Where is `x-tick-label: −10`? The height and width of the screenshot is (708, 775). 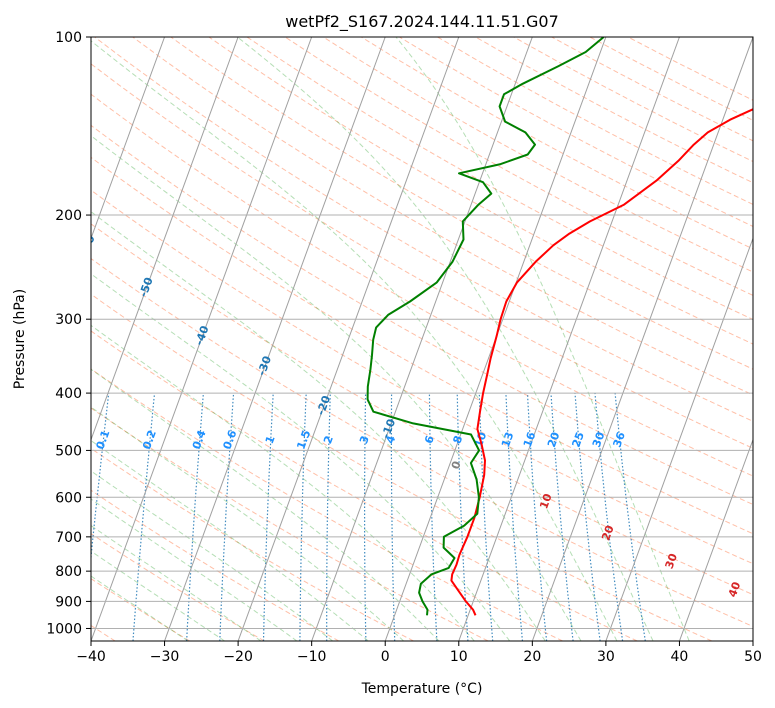
x-tick-label: −10 is located at coordinates (312, 657).